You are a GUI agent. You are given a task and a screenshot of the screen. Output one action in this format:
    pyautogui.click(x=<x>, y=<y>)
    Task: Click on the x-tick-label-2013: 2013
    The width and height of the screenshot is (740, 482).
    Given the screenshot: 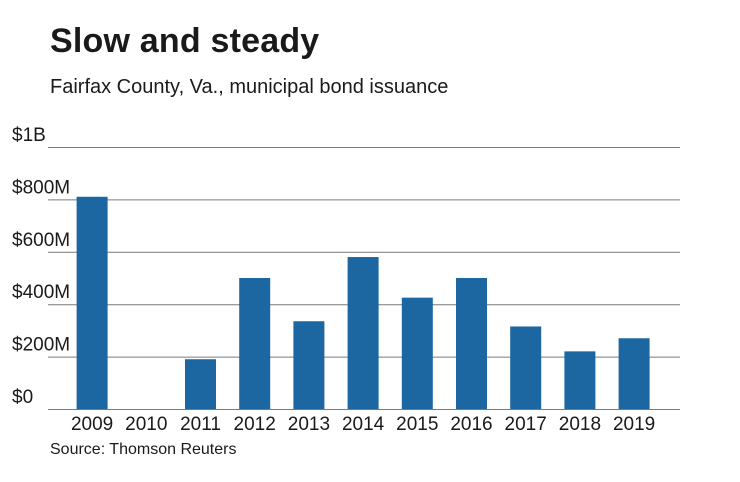 What is the action you would take?
    pyautogui.click(x=309, y=424)
    